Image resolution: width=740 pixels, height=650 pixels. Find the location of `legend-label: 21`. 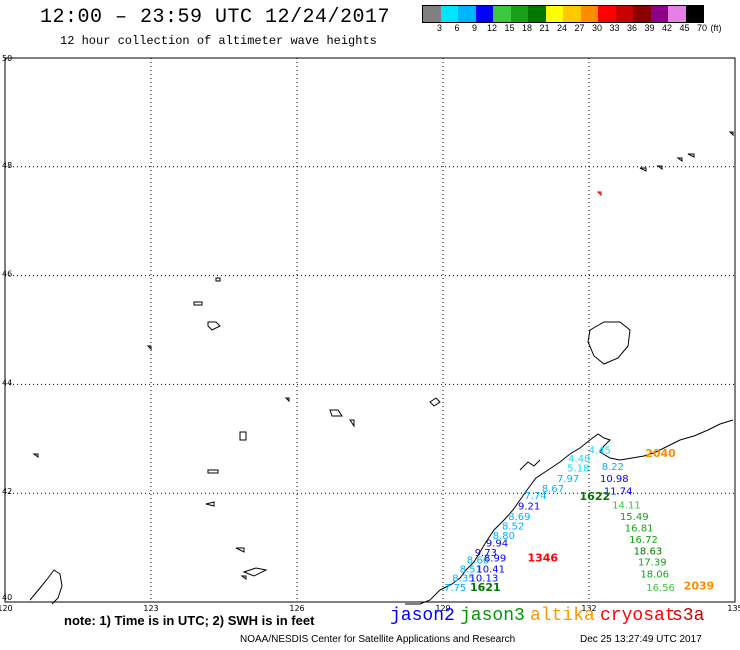

legend-label: 21 is located at coordinates (544, 28).